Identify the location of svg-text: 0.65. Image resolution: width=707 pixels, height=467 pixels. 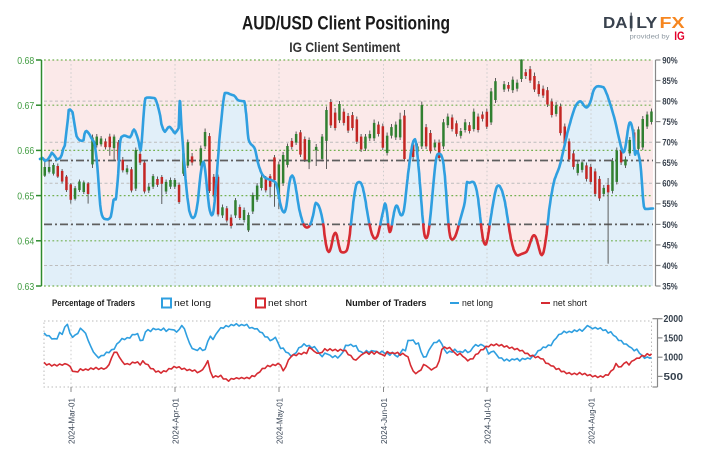
(25, 196).